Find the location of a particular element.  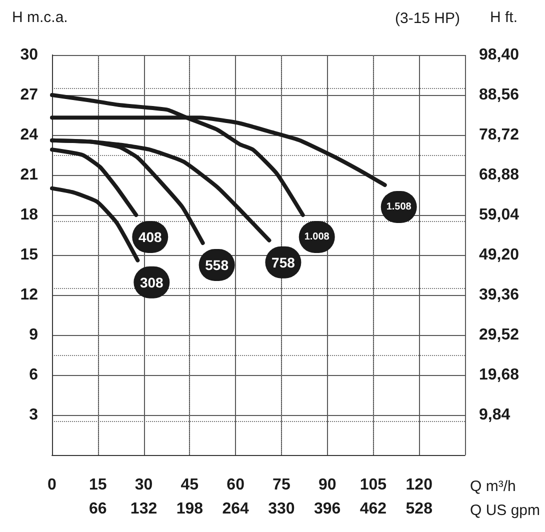

y-tick-label: 15 is located at coordinates (29, 255).